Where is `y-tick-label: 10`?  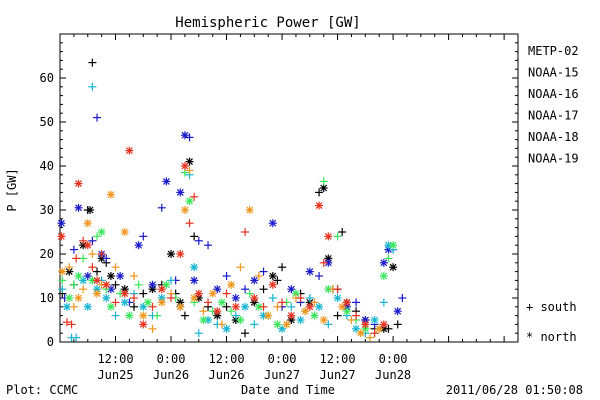
y-tick-label: 10 is located at coordinates (47, 298).